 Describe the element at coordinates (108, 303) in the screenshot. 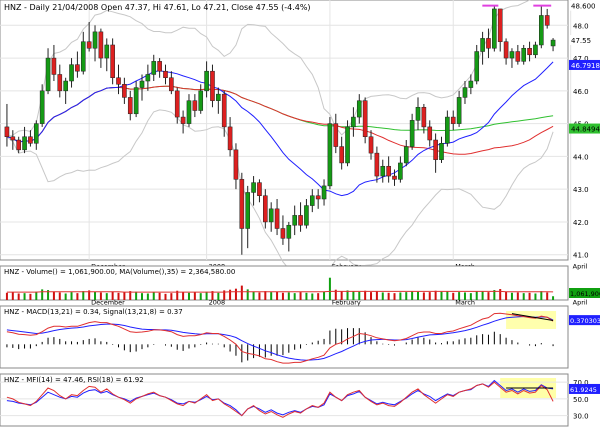

I see `volume-x-tick-label: December` at that location.